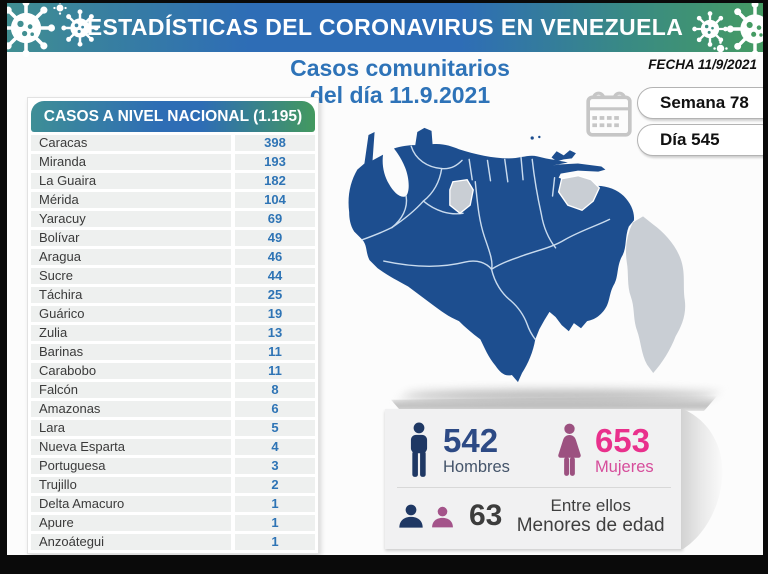 The image size is (768, 574). Describe the element at coordinates (131, 257) in the screenshot. I see `state-name: Aragua` at that location.